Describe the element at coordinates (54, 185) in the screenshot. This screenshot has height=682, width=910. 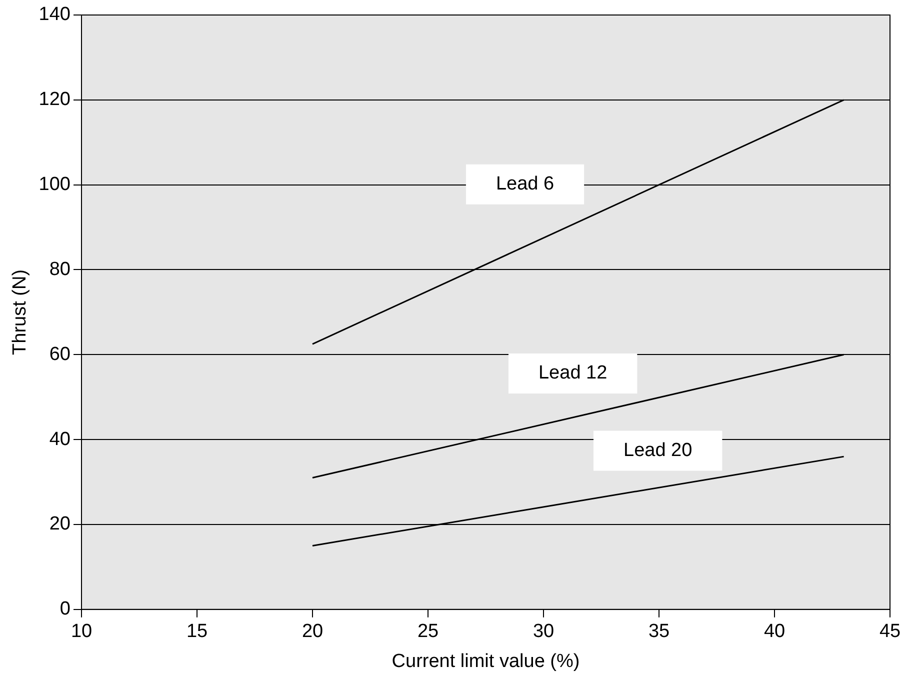
I see `y-tick-label: 100` at that location.